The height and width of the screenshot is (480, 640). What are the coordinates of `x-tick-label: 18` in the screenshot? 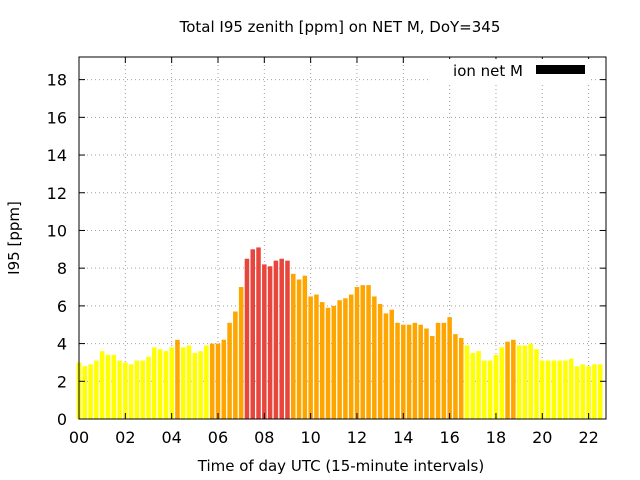 It's located at (496, 437).